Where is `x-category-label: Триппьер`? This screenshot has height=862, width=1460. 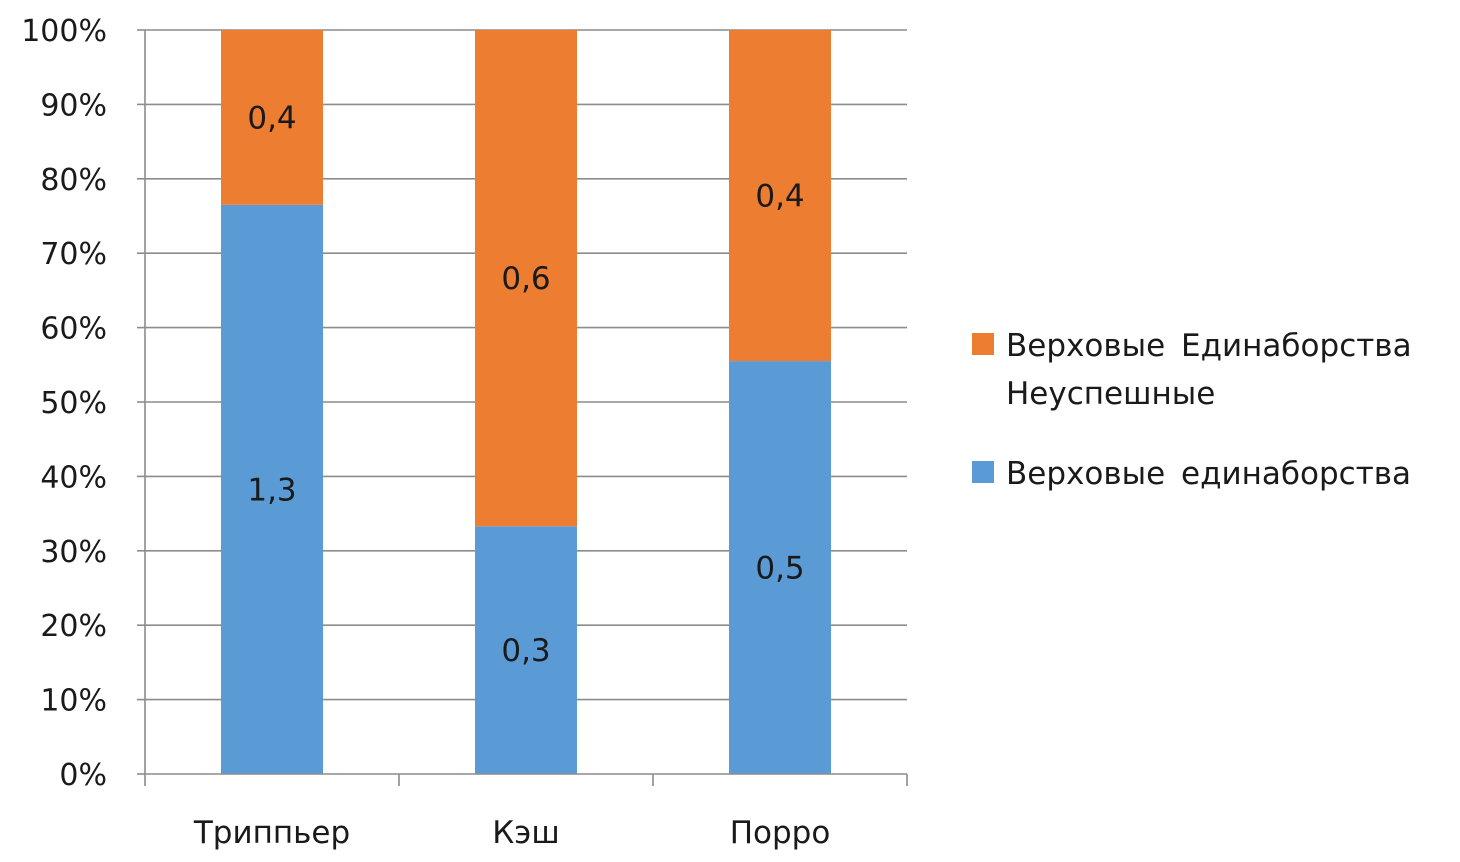 x-category-label: Триппьер is located at coordinates (271, 833).